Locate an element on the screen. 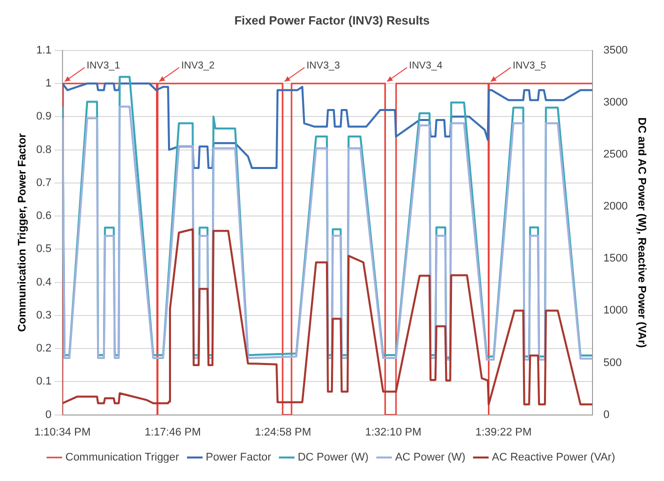 Image resolution: width=664 pixels, height=481 pixels. y2-axis-title: DC and AC Power (W), Reactive Power (VAr) is located at coordinates (641, 232).